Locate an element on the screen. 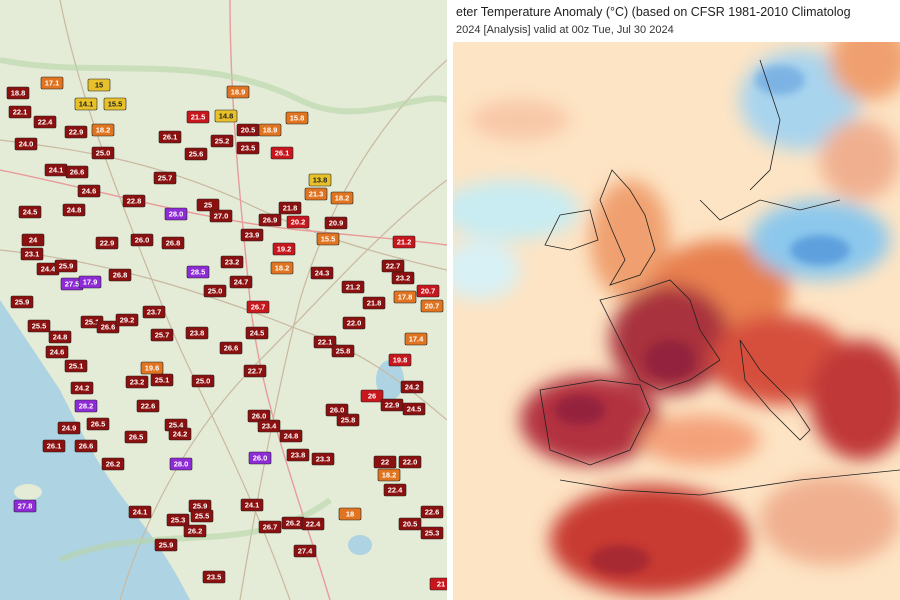 The height and width of the screenshot is (600, 900). station-label: 22.1 is located at coordinates (325, 342).